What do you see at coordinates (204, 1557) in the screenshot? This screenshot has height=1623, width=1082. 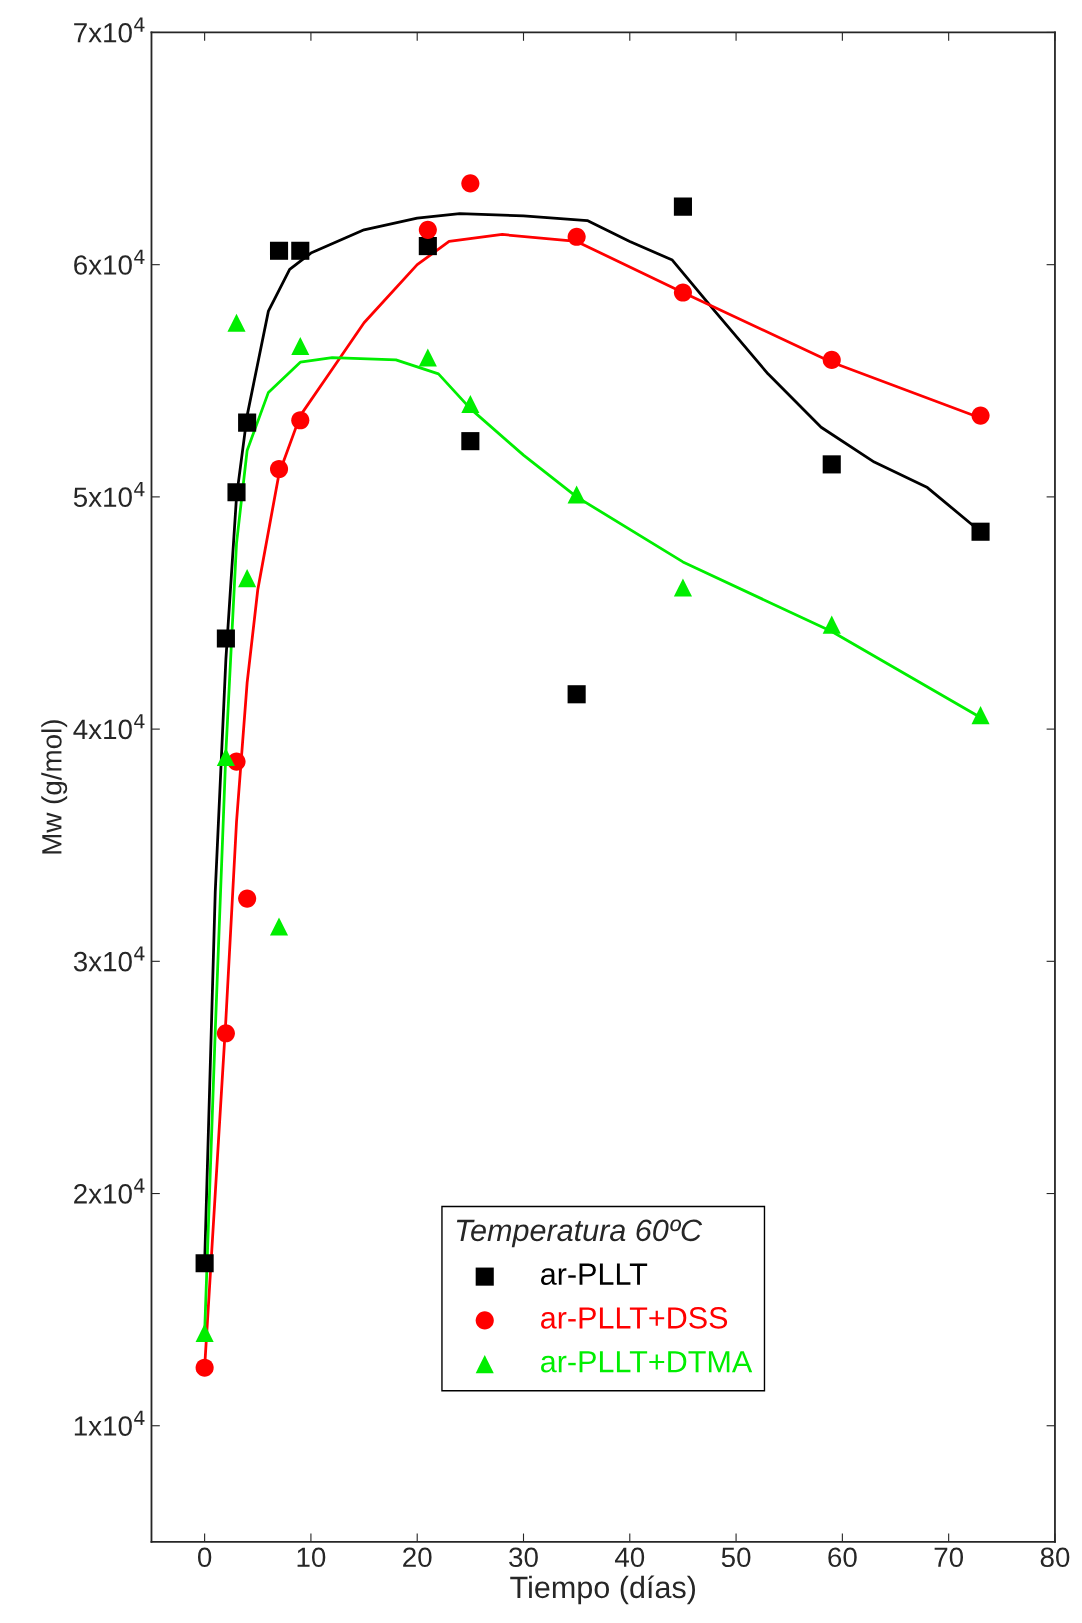 I see `x-tick-label: 0` at bounding box center [204, 1557].